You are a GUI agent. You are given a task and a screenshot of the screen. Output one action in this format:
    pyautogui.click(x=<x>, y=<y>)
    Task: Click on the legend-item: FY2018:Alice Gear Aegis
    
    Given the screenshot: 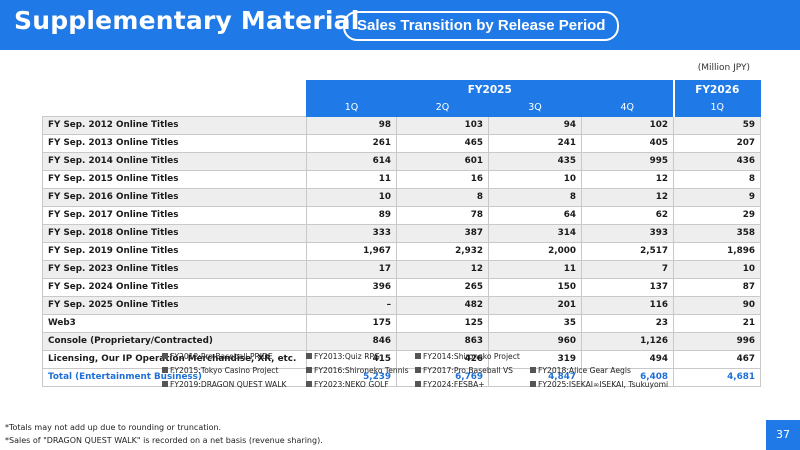 What is the action you would take?
    pyautogui.click(x=580, y=370)
    